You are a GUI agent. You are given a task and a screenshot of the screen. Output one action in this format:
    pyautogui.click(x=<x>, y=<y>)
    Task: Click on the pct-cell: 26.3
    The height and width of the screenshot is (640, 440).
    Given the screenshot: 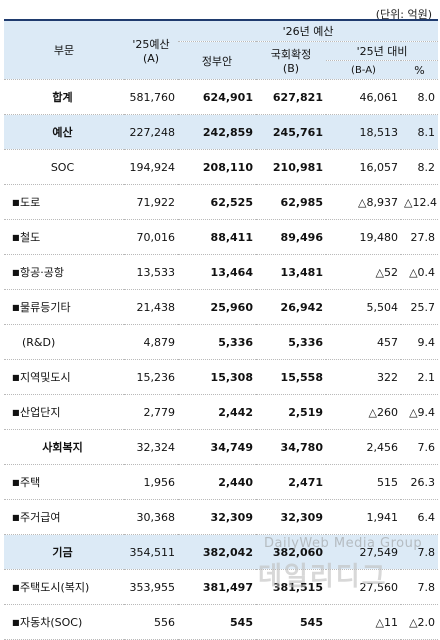 What is the action you would take?
    pyautogui.click(x=420, y=482)
    